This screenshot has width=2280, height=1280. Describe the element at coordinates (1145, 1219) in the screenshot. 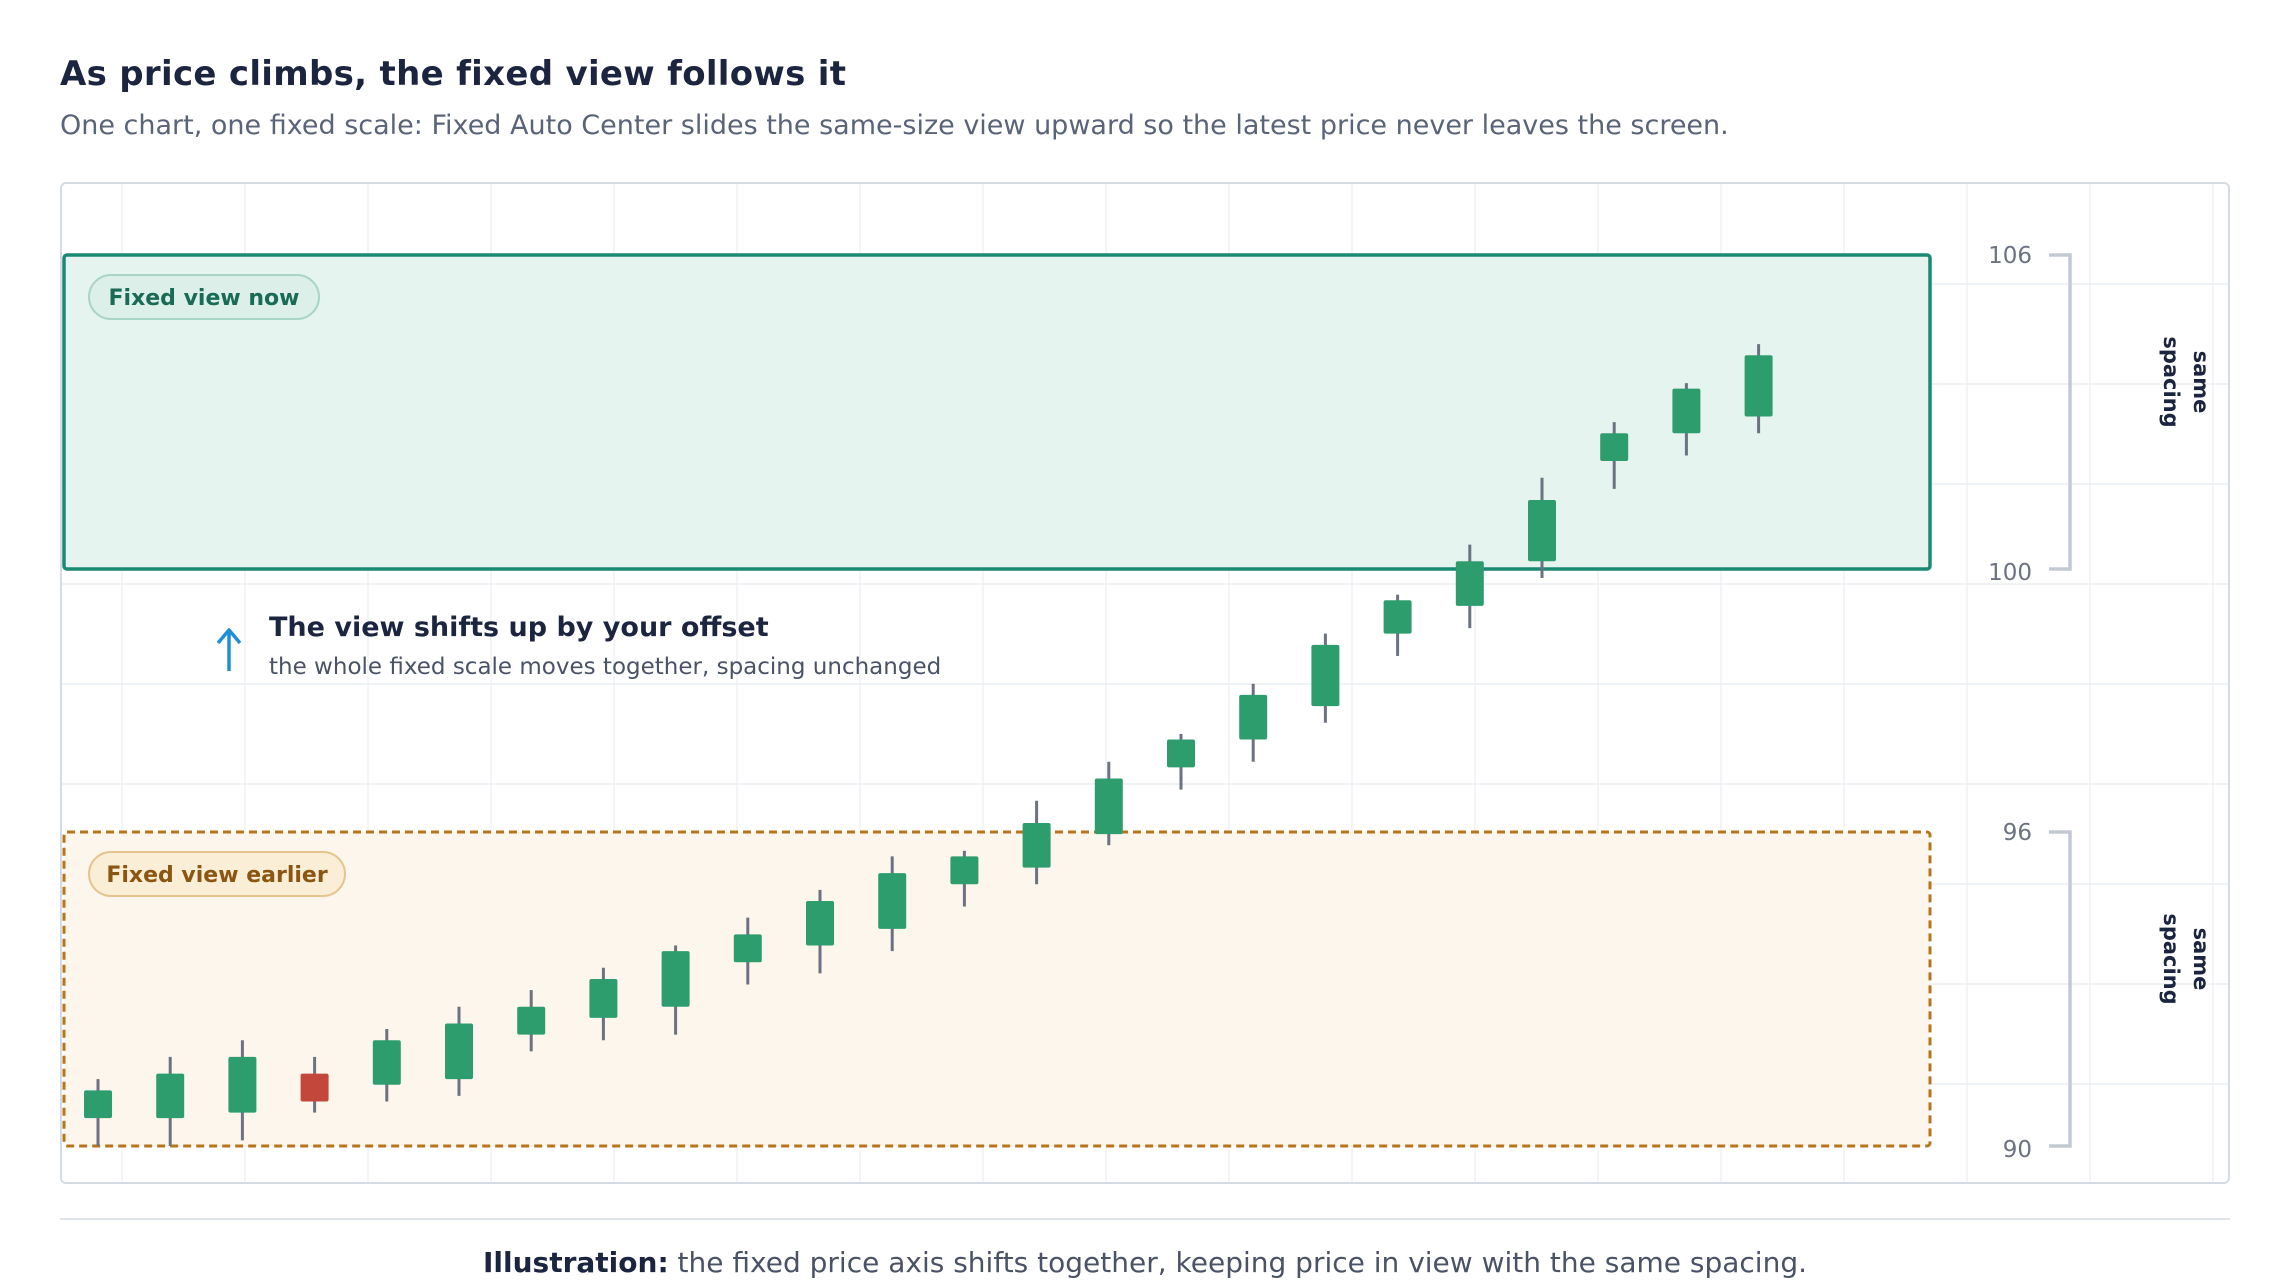

I see `caption-divider` at that location.